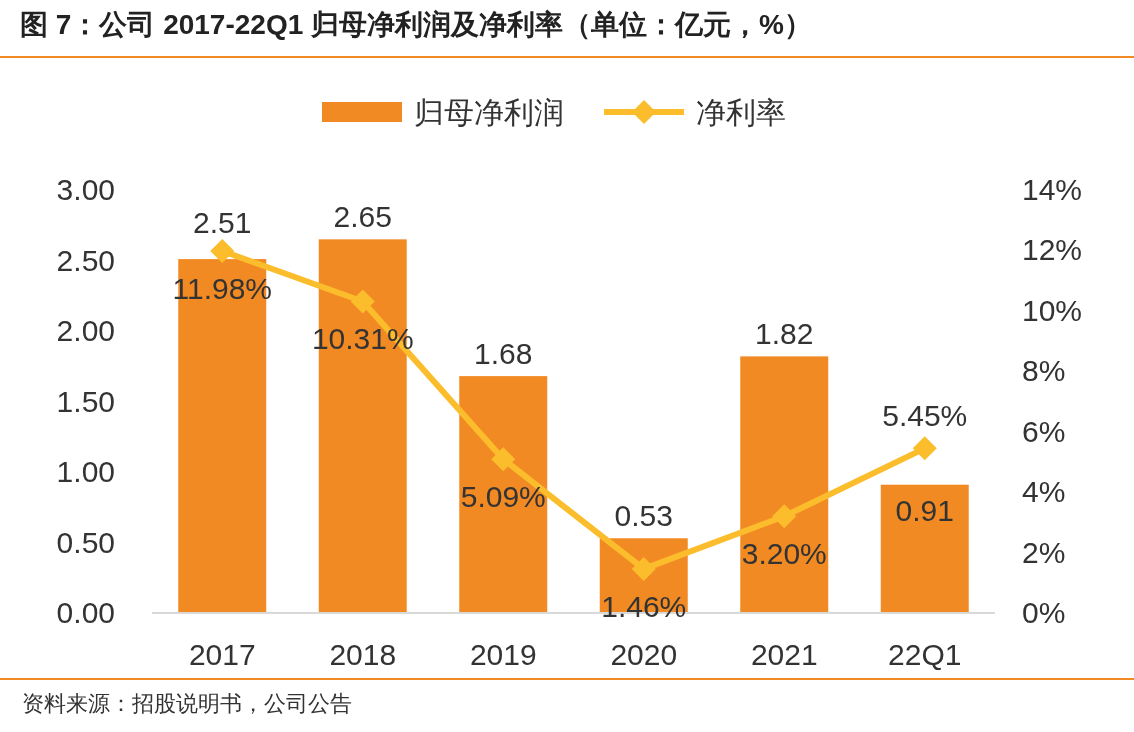 This screenshot has height=732, width=1134. What do you see at coordinates (741, 112) in the screenshot?
I see `legend-label: 净利率` at bounding box center [741, 112].